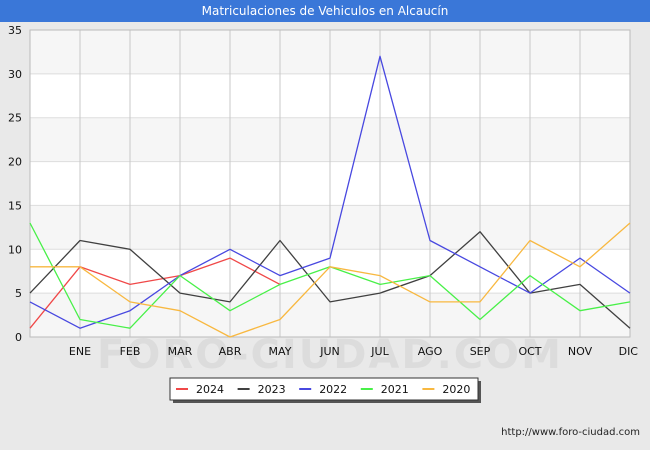 Image resolution: width=650 pixels, height=450 pixels. I want to click on legend-label-2024: 2024, so click(210, 389).